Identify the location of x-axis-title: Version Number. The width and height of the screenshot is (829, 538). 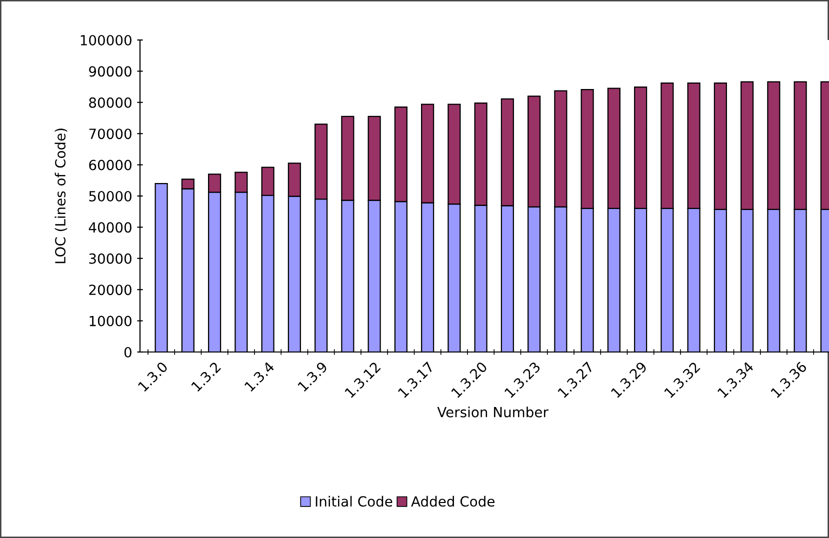
(492, 412).